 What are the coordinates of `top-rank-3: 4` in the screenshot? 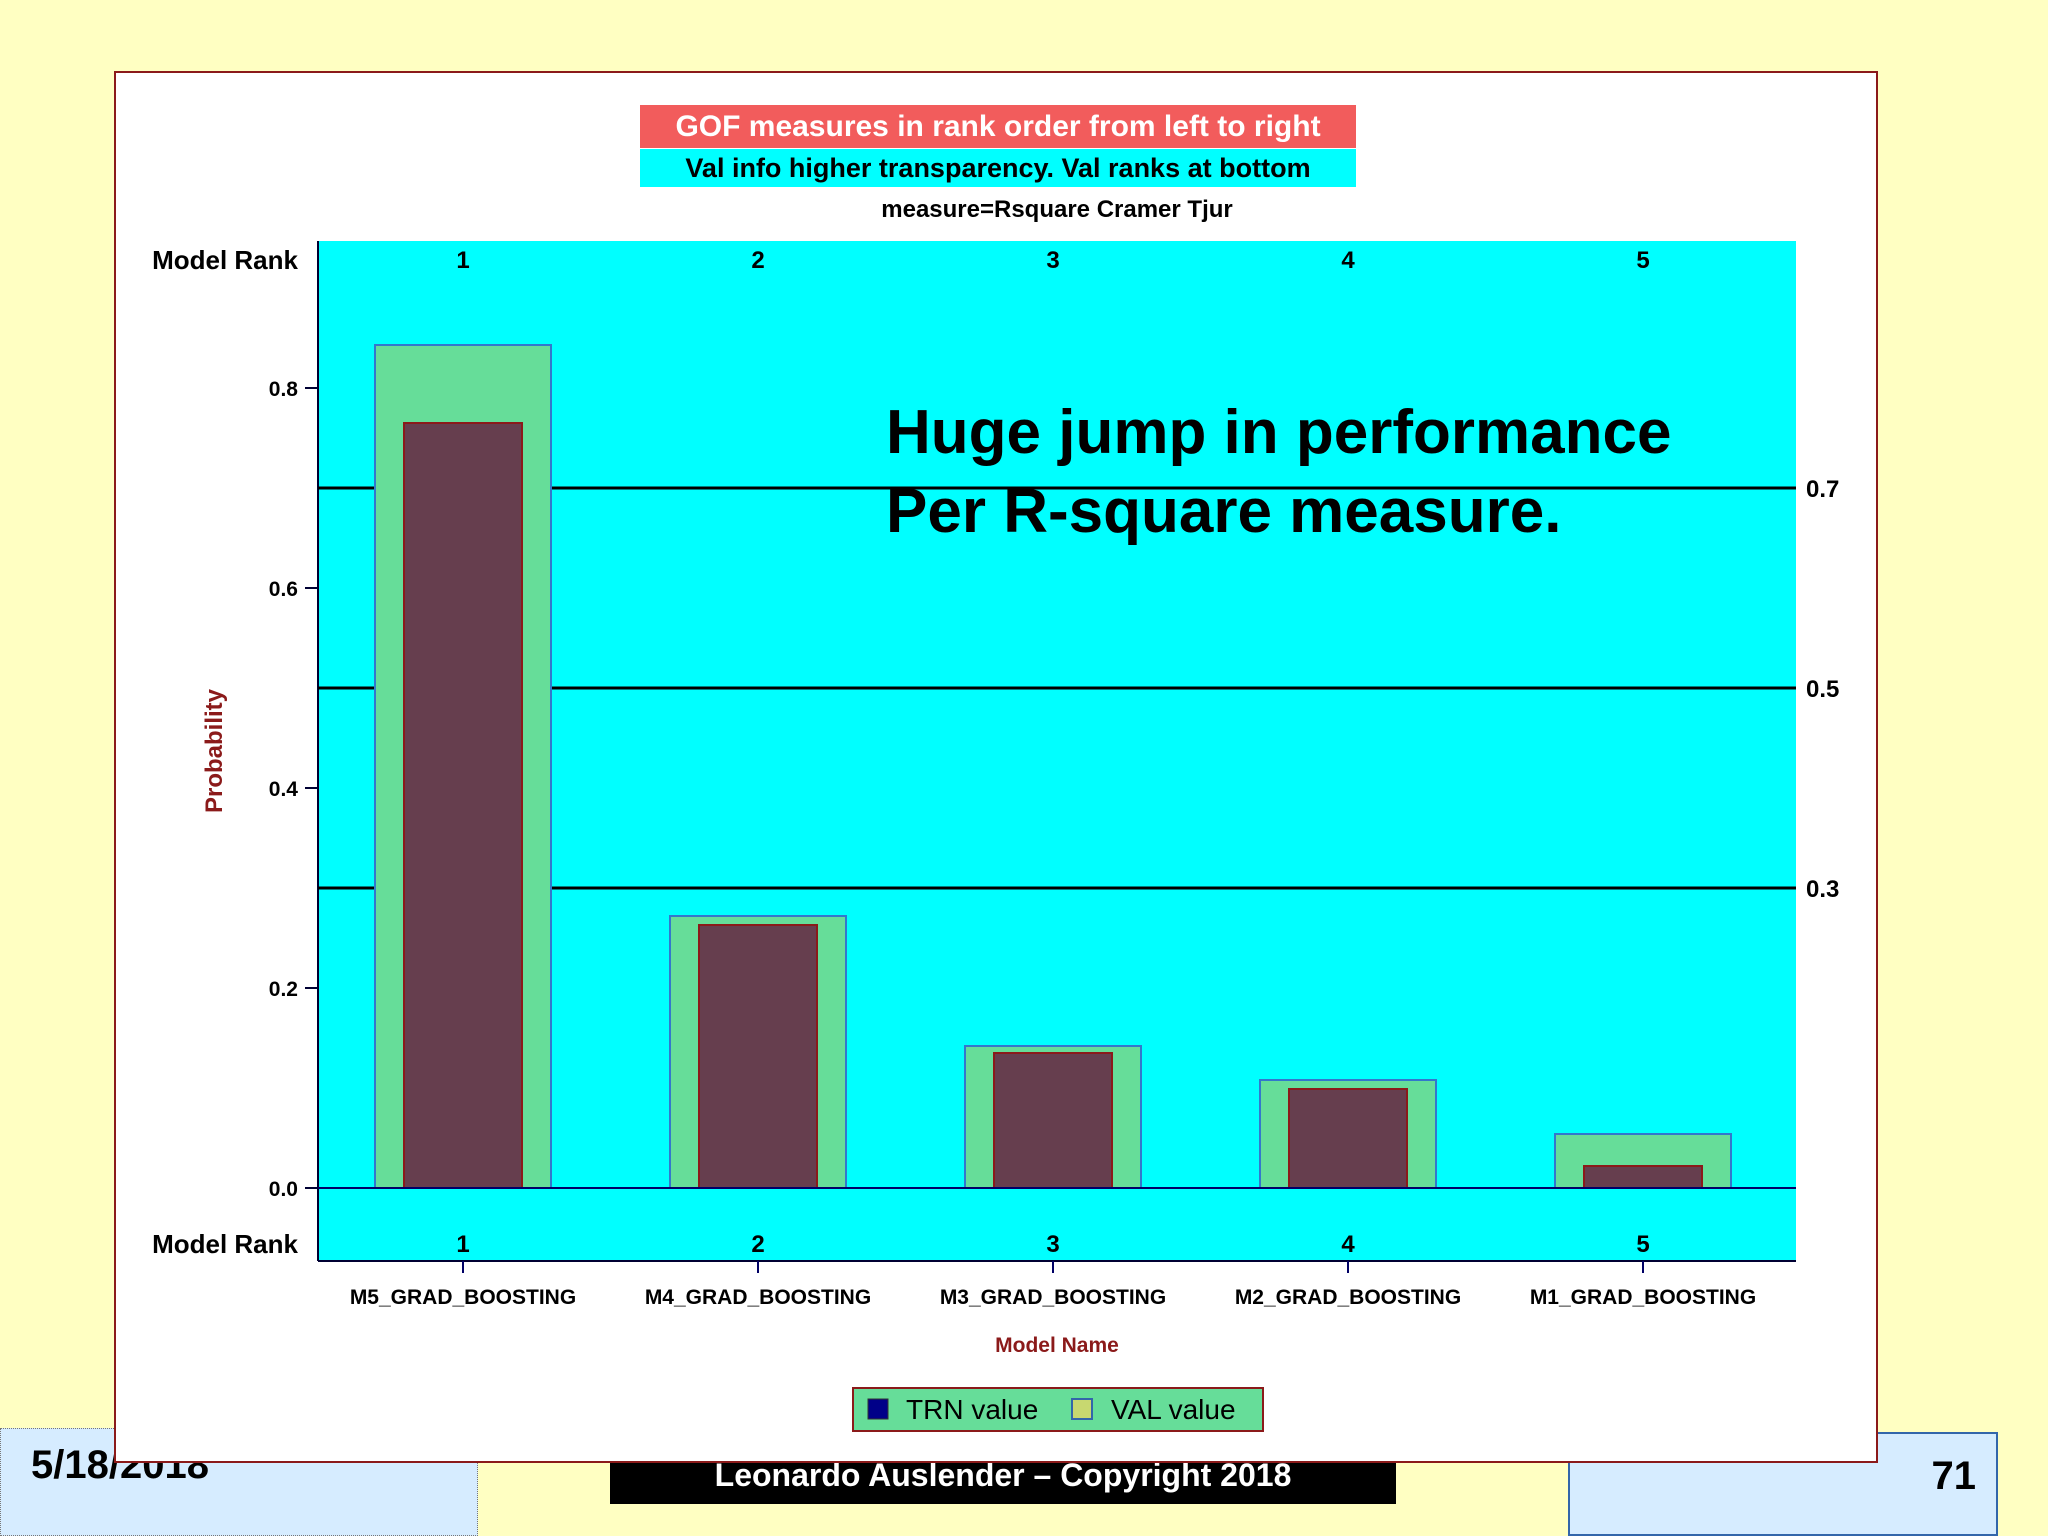 It's located at (1348, 260).